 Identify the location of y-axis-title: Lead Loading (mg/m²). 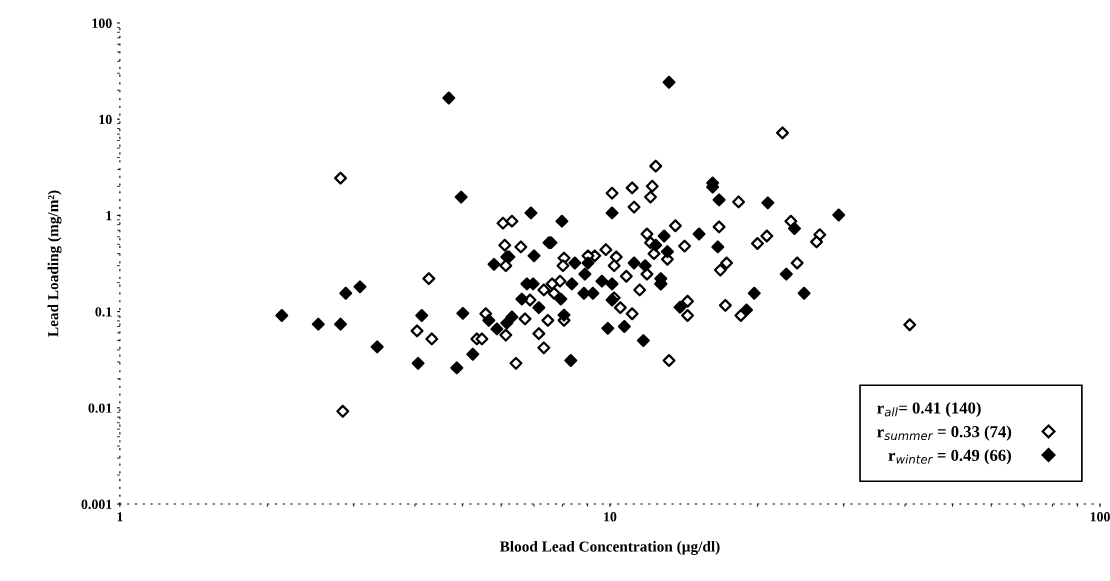
(54, 263).